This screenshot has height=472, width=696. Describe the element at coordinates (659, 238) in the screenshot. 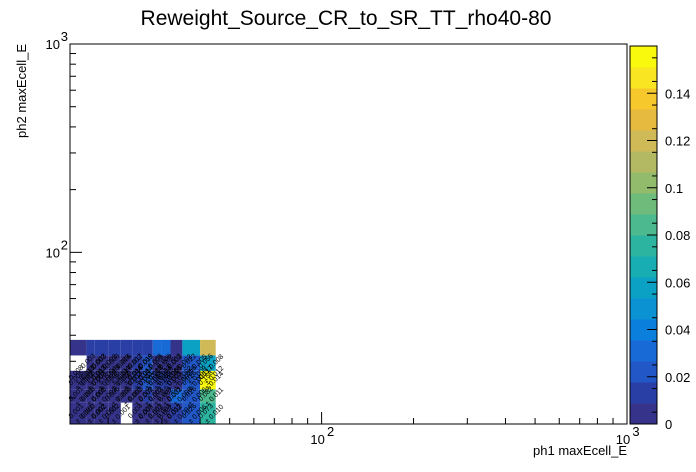

I see `colorbar: 0 0.02 0.04 0.06 0.08 0.1 0.12 0.14` at that location.